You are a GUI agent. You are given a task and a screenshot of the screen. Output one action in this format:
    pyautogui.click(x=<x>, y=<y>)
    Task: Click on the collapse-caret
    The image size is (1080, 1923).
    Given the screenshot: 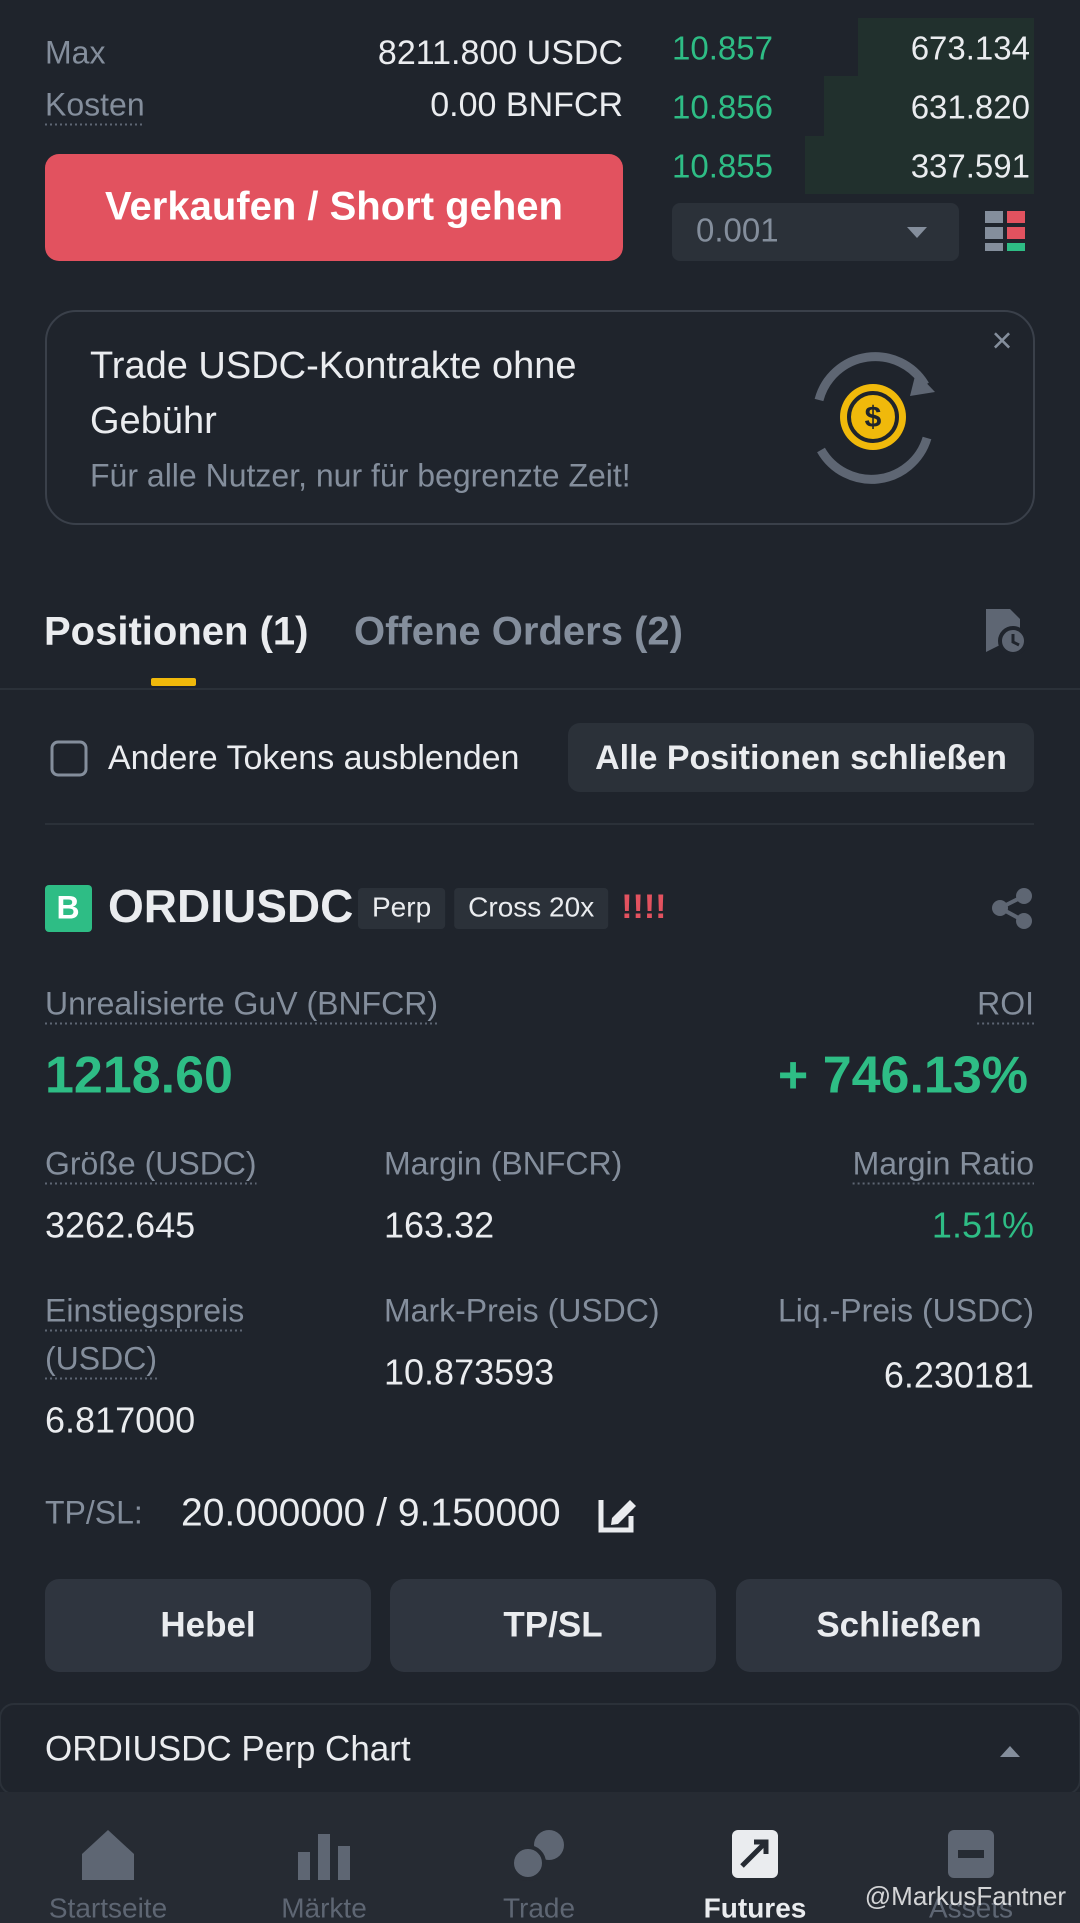 What is the action you would take?
    pyautogui.click(x=1010, y=1751)
    